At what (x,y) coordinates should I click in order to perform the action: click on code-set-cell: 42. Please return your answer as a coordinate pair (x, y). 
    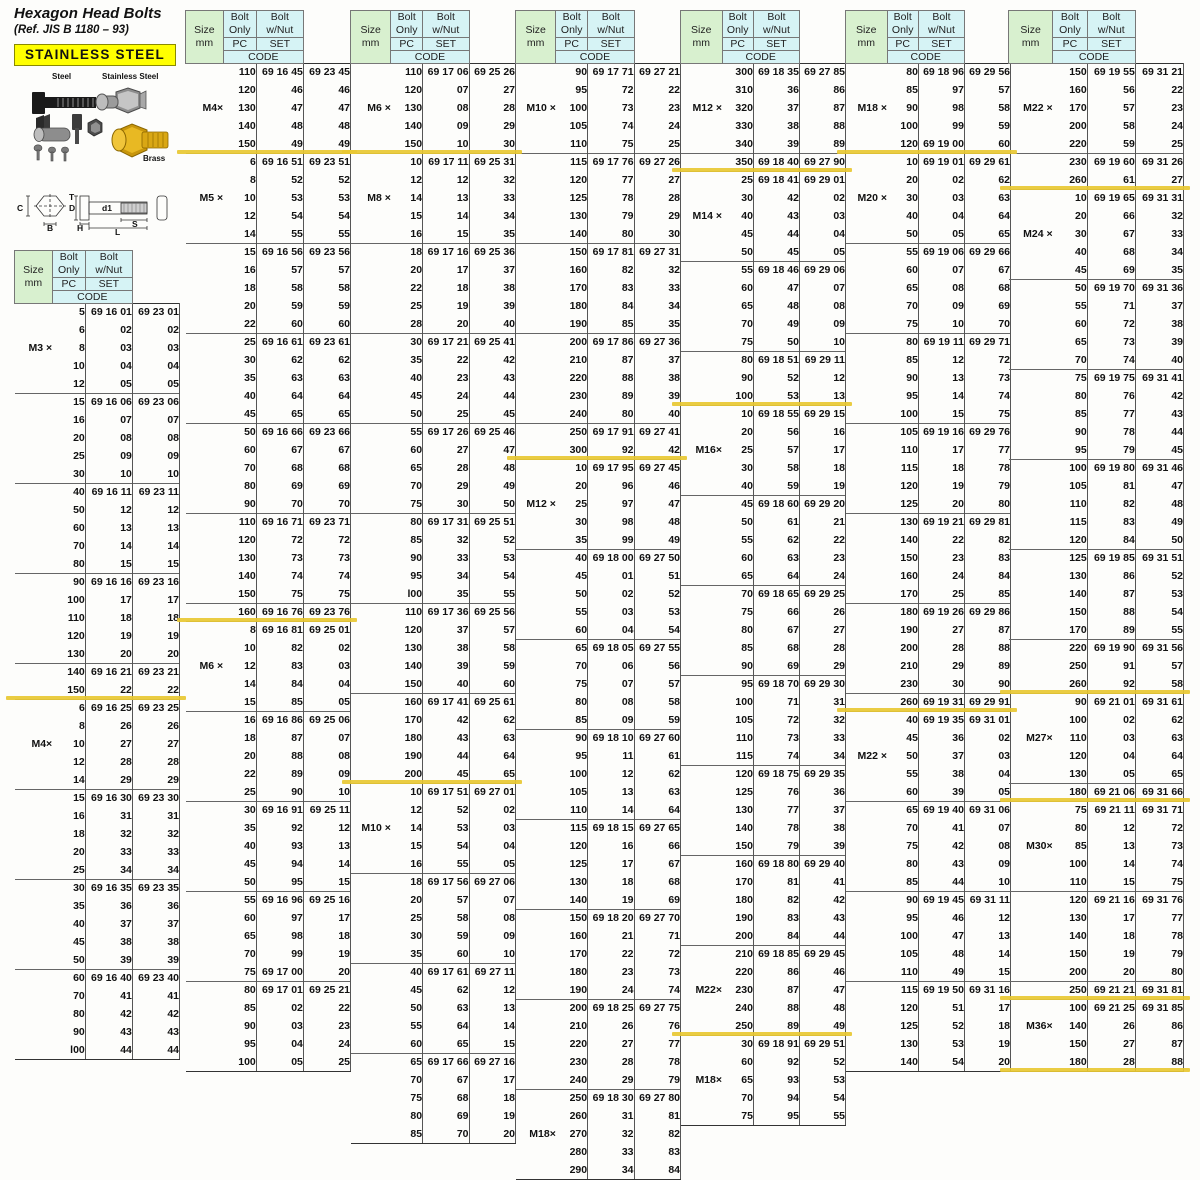
    Looking at the image, I should click on (658, 450).